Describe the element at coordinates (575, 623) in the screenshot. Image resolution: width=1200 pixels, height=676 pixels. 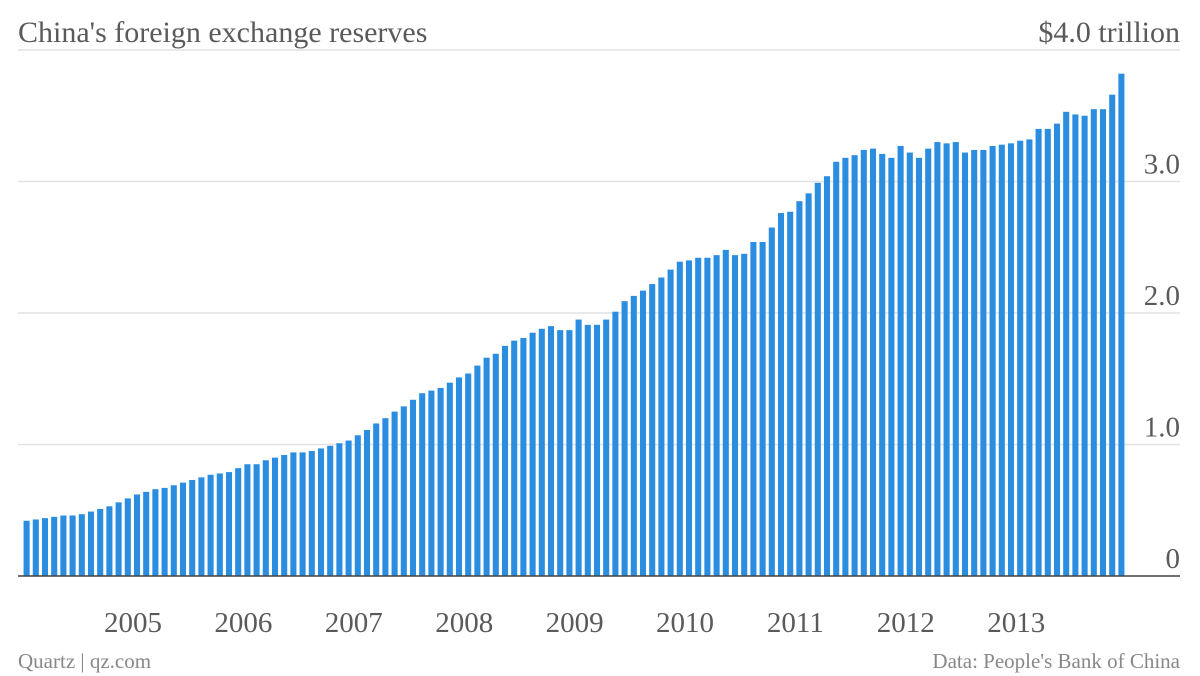
I see `x-tick-label: 2009` at that location.